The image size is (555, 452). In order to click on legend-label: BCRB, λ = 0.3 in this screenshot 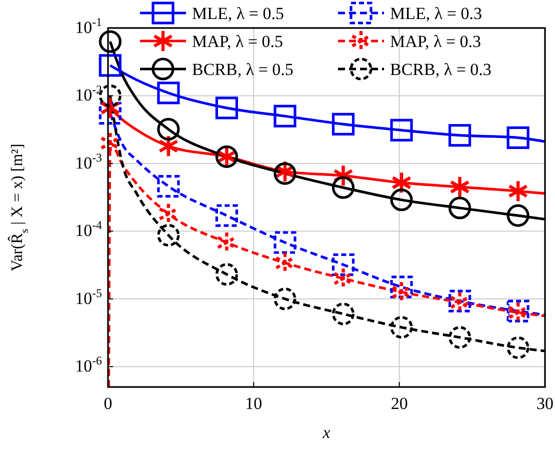, I will do `click(441, 69)`.